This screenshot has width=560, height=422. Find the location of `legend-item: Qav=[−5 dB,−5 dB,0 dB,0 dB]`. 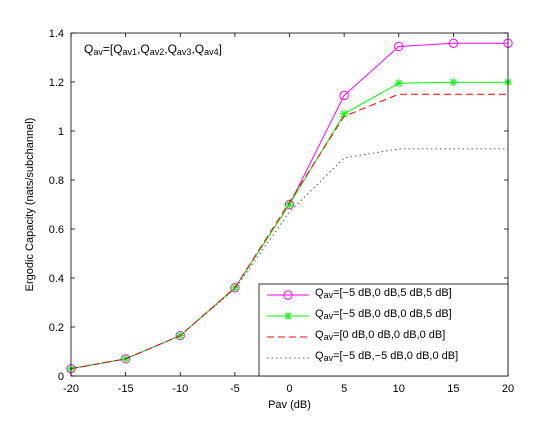

legend-item: Qav=[−5 dB,−5 dB,0 dB,0 dB] is located at coordinates (362, 356).